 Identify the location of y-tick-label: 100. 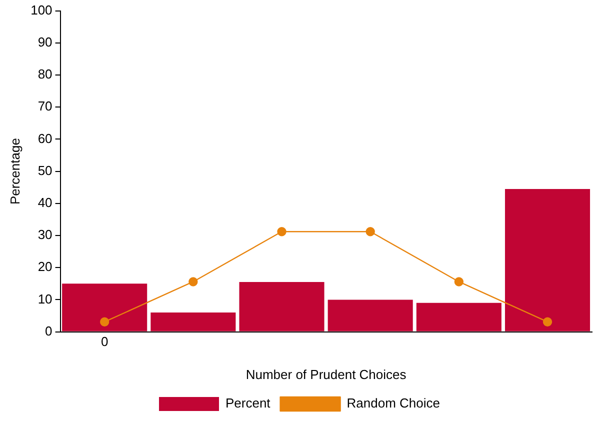
(41, 10).